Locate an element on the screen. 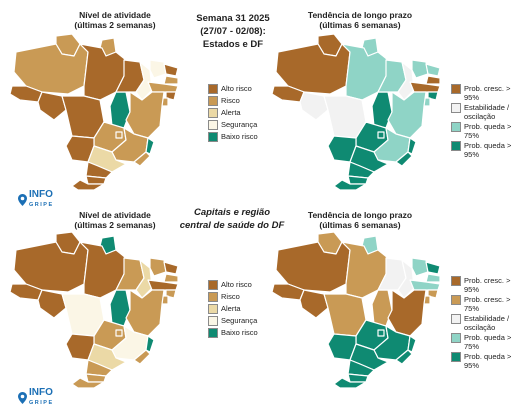 The image size is (530, 408). map-bottom-activity is located at coordinates (95, 308).